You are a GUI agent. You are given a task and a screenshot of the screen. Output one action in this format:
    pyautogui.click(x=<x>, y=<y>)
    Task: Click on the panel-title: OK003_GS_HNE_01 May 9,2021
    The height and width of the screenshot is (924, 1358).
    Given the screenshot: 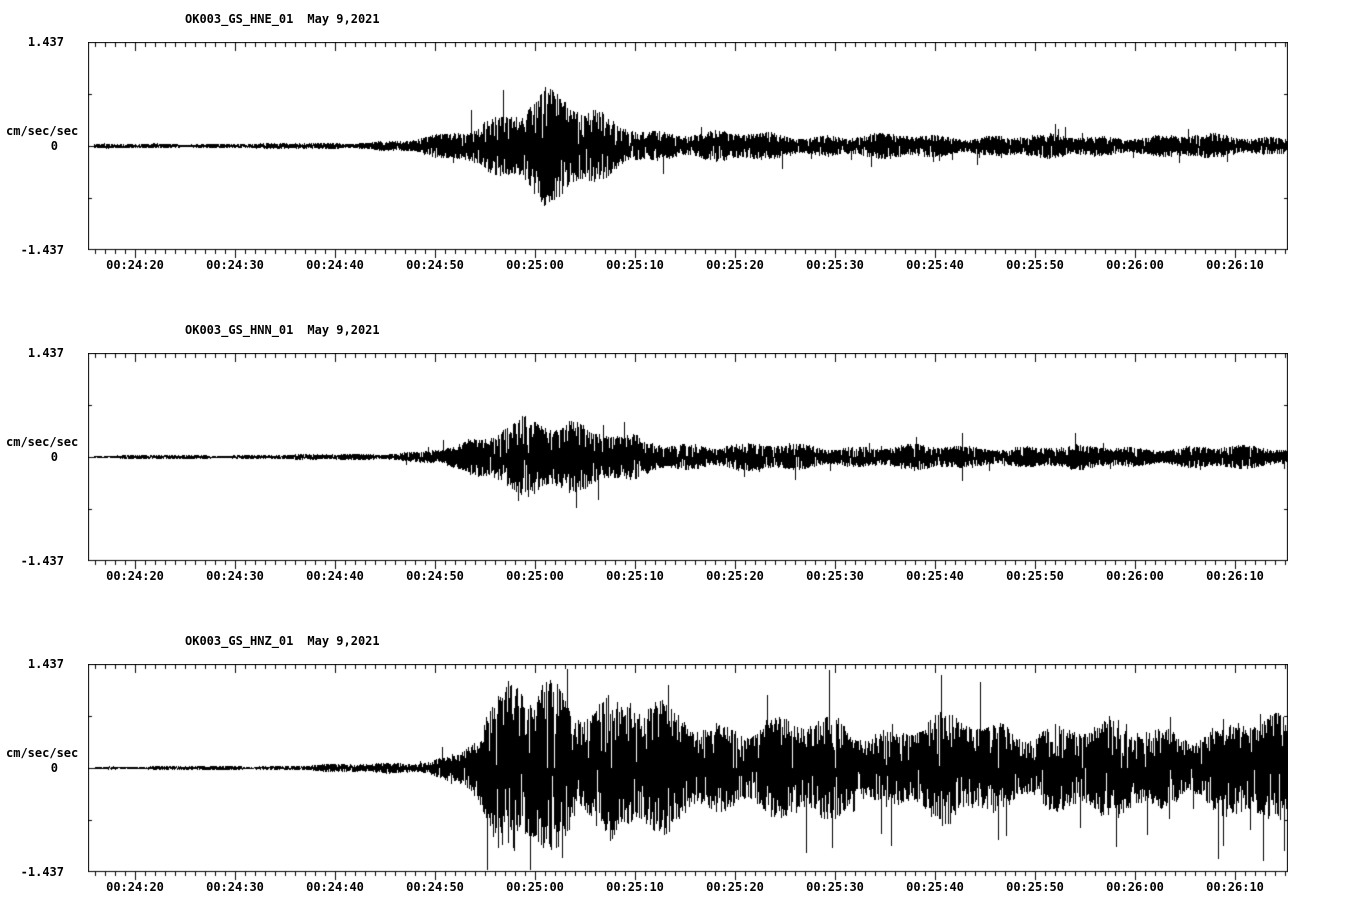 What is the action you would take?
    pyautogui.click(x=282, y=19)
    